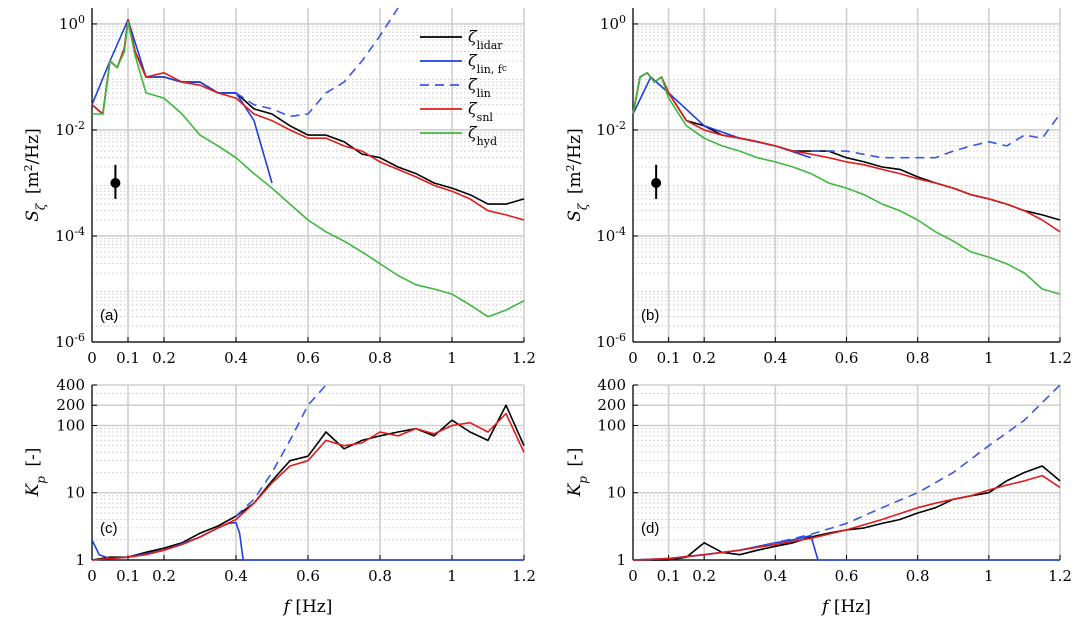 This screenshot has width=1086, height=621. Describe the element at coordinates (482, 135) in the screenshot. I see `legend-label: ζhyd` at that location.